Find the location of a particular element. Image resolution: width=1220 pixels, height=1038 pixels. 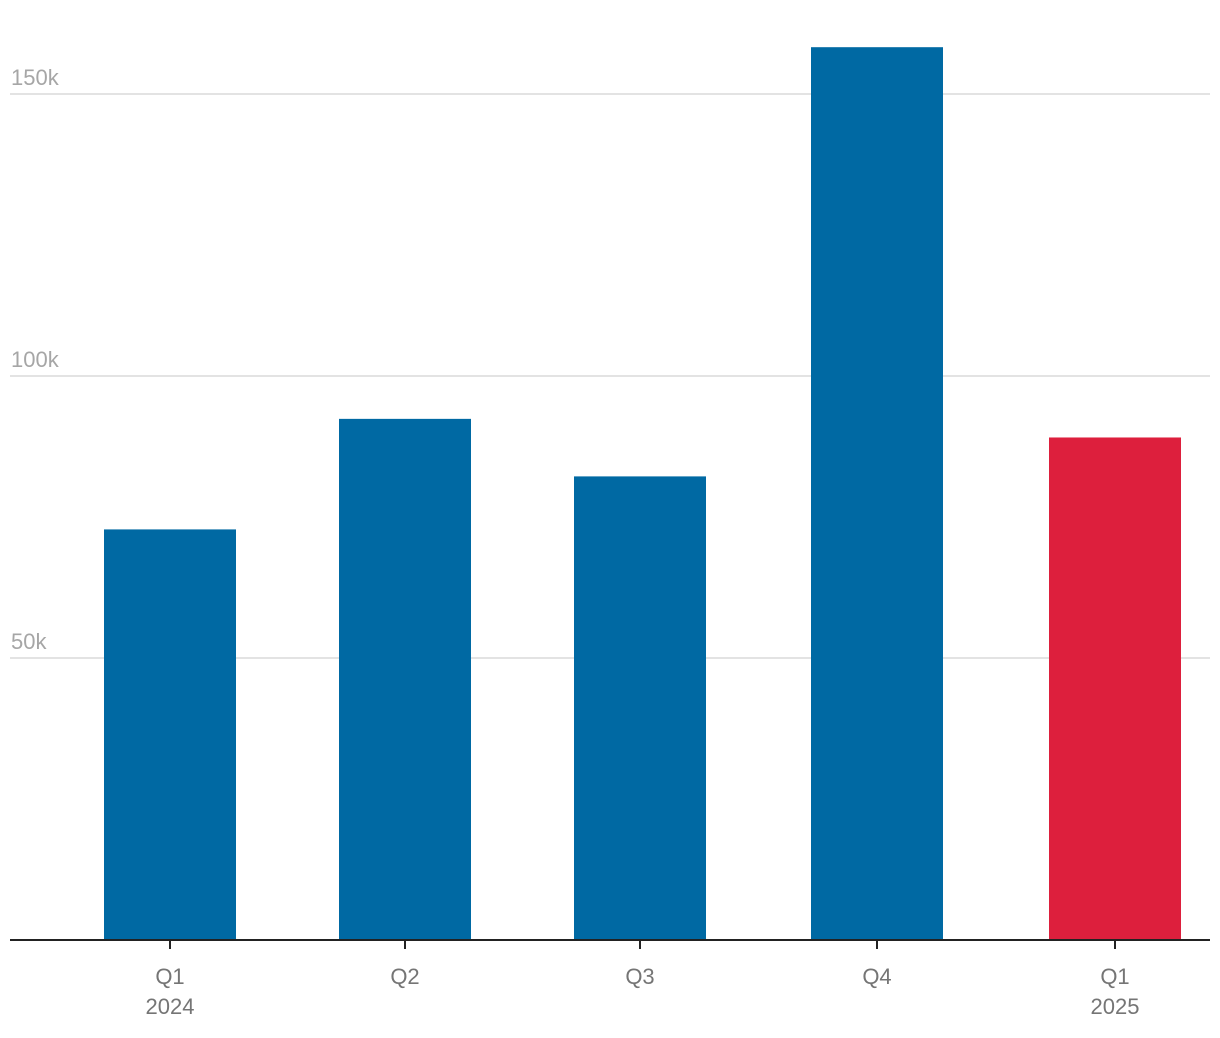

x-tick-label-quarter: Q3 is located at coordinates (639, 976).